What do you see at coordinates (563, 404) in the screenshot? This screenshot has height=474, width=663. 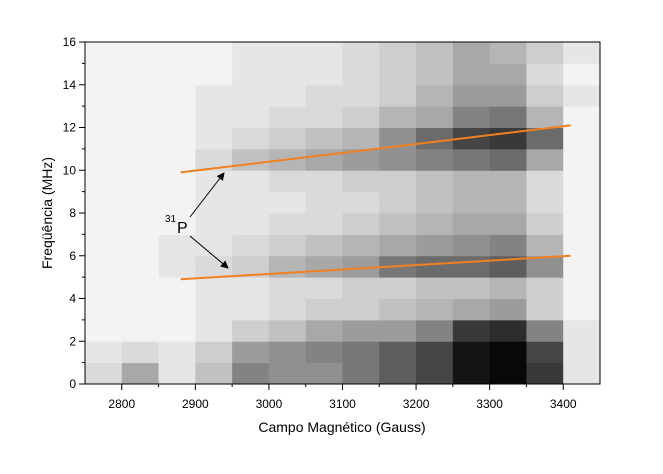 I see `x-tick-label: 3400` at bounding box center [563, 404].